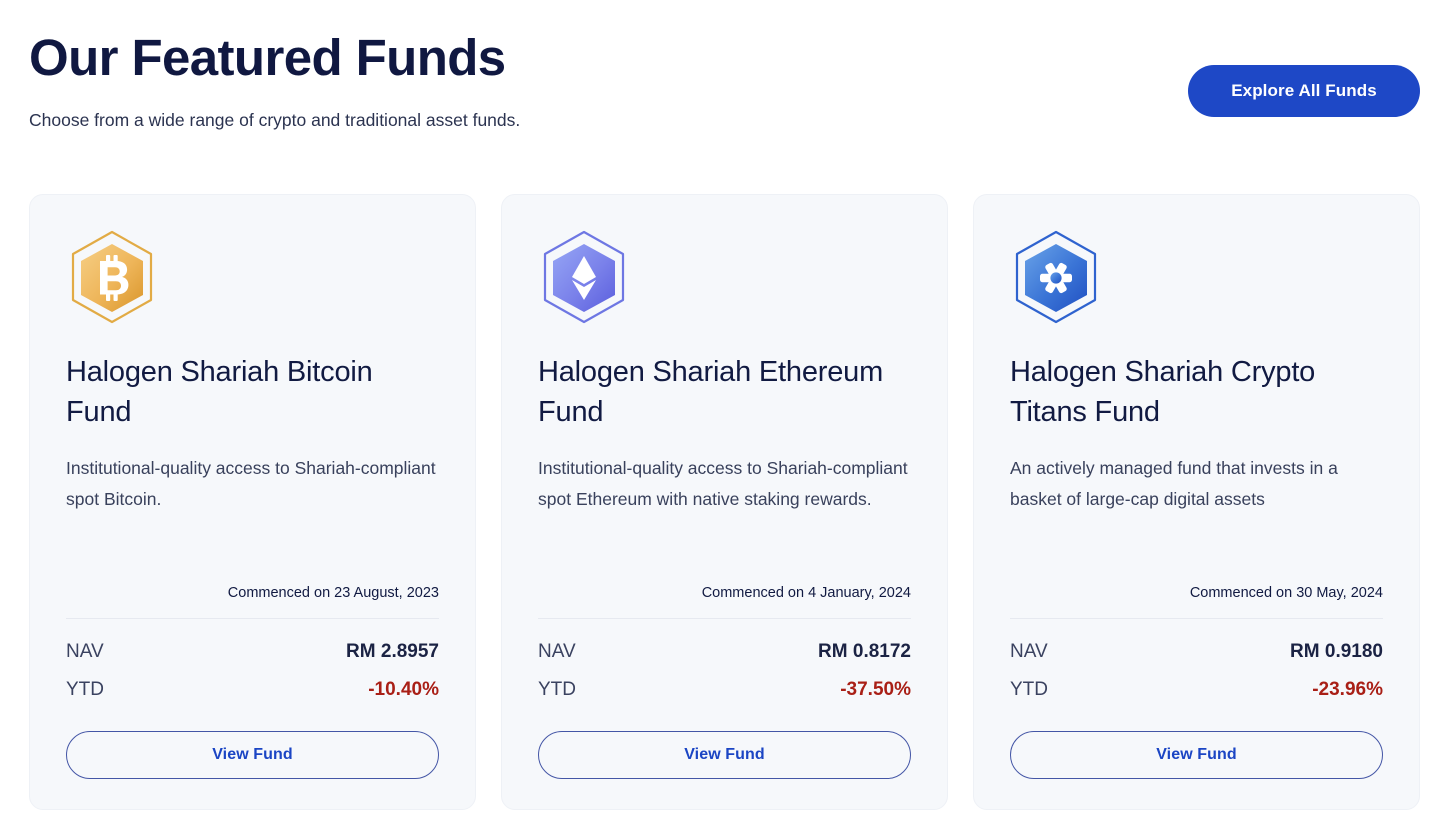 Image resolution: width=1456 pixels, height=835 pixels. I want to click on fund-name: Halogen Shariah Bitcoin Fund, so click(219, 392).